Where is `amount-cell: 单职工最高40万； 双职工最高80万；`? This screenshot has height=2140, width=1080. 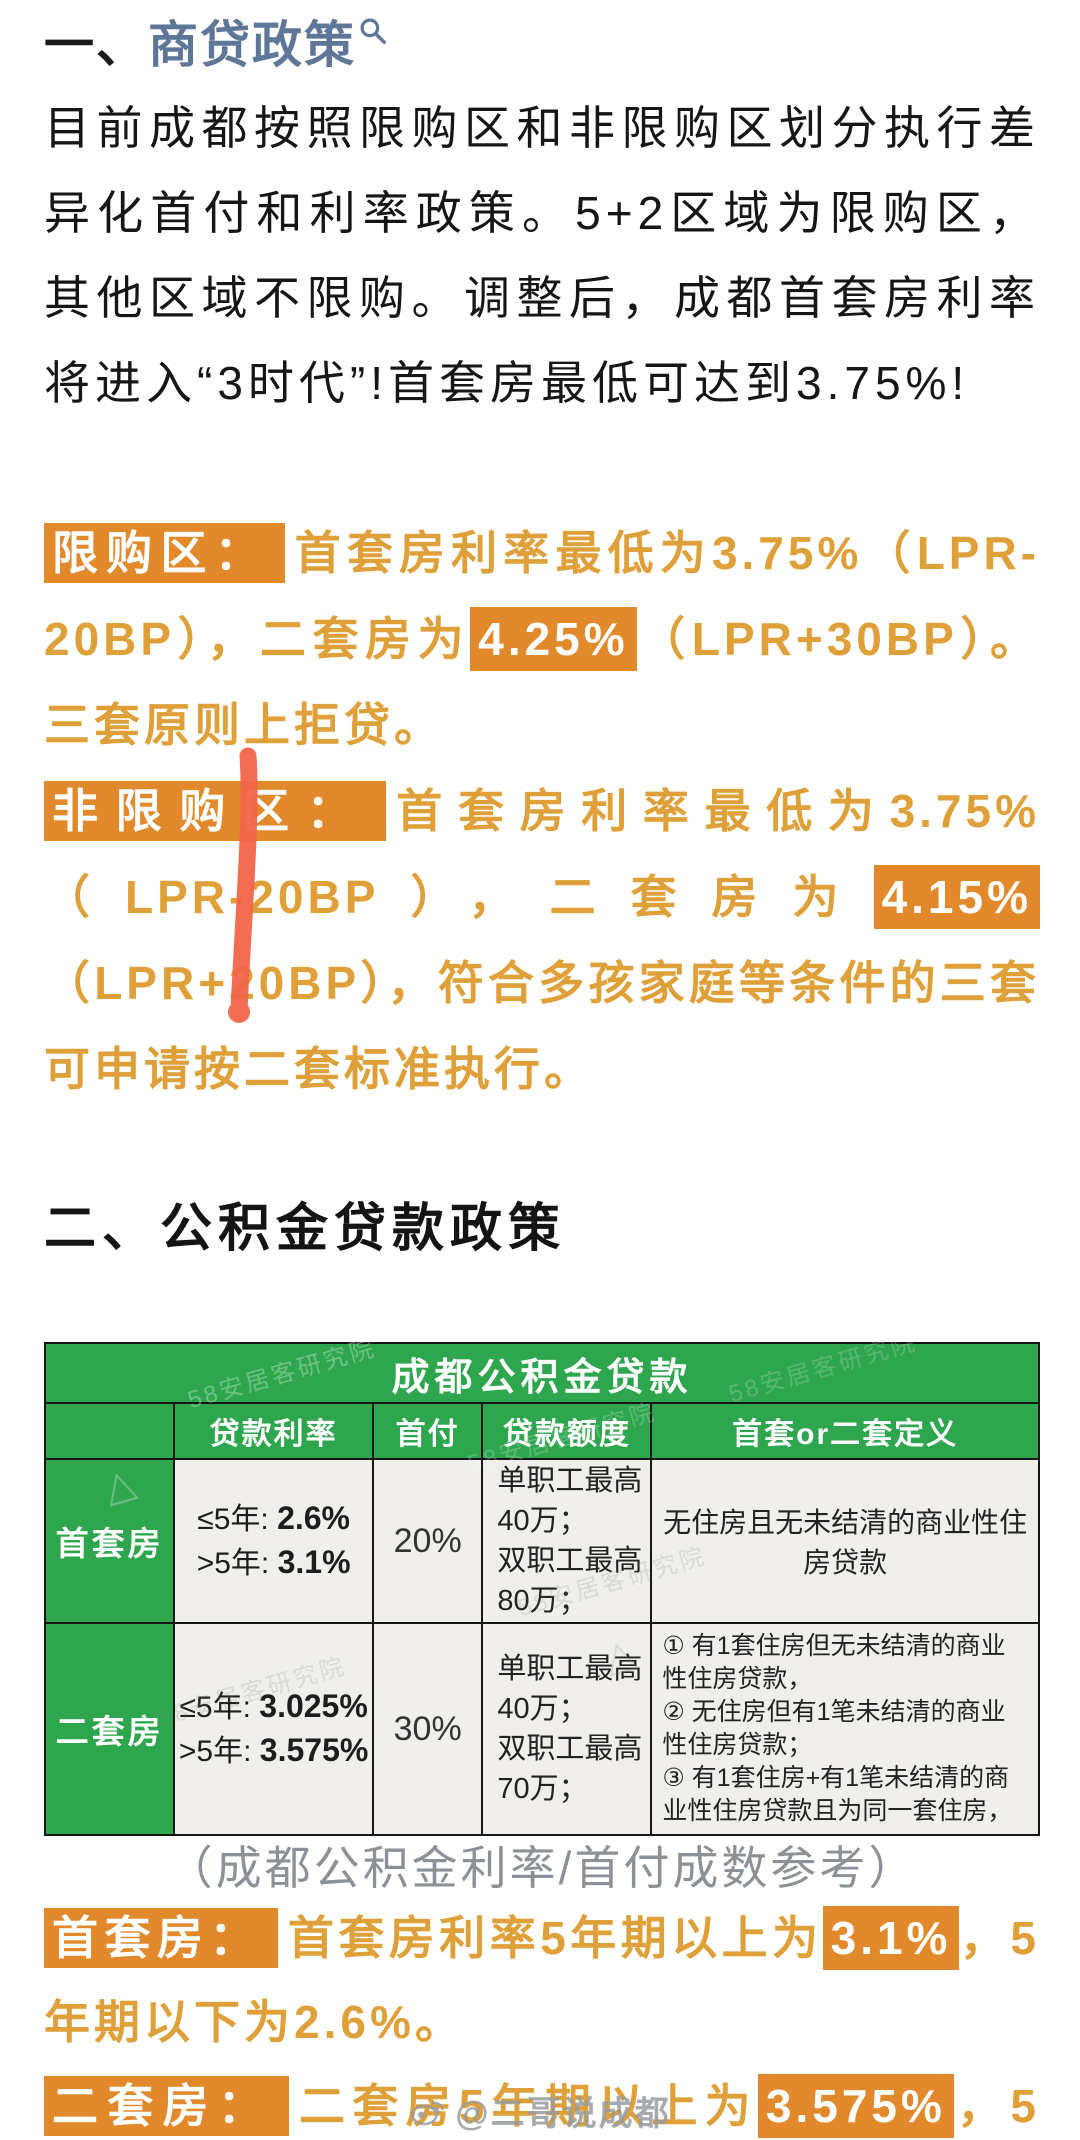
amount-cell: 单职工最高40万； 双职工最高80万； is located at coordinates (567, 1541).